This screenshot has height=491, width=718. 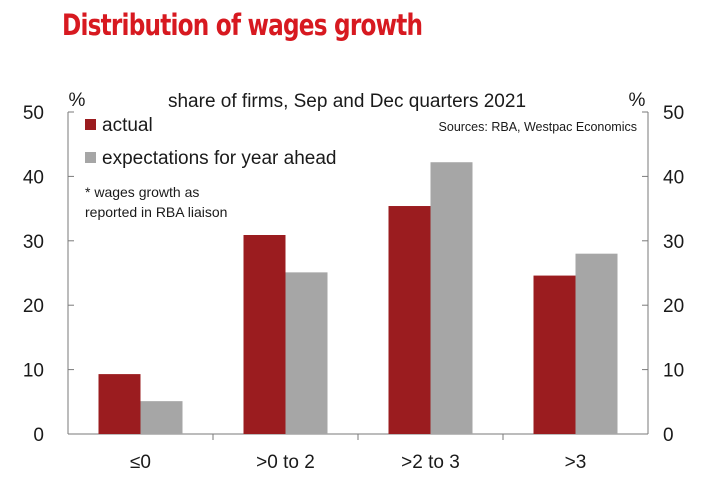 I want to click on y-tick-label-left: 0, so click(x=38, y=435).